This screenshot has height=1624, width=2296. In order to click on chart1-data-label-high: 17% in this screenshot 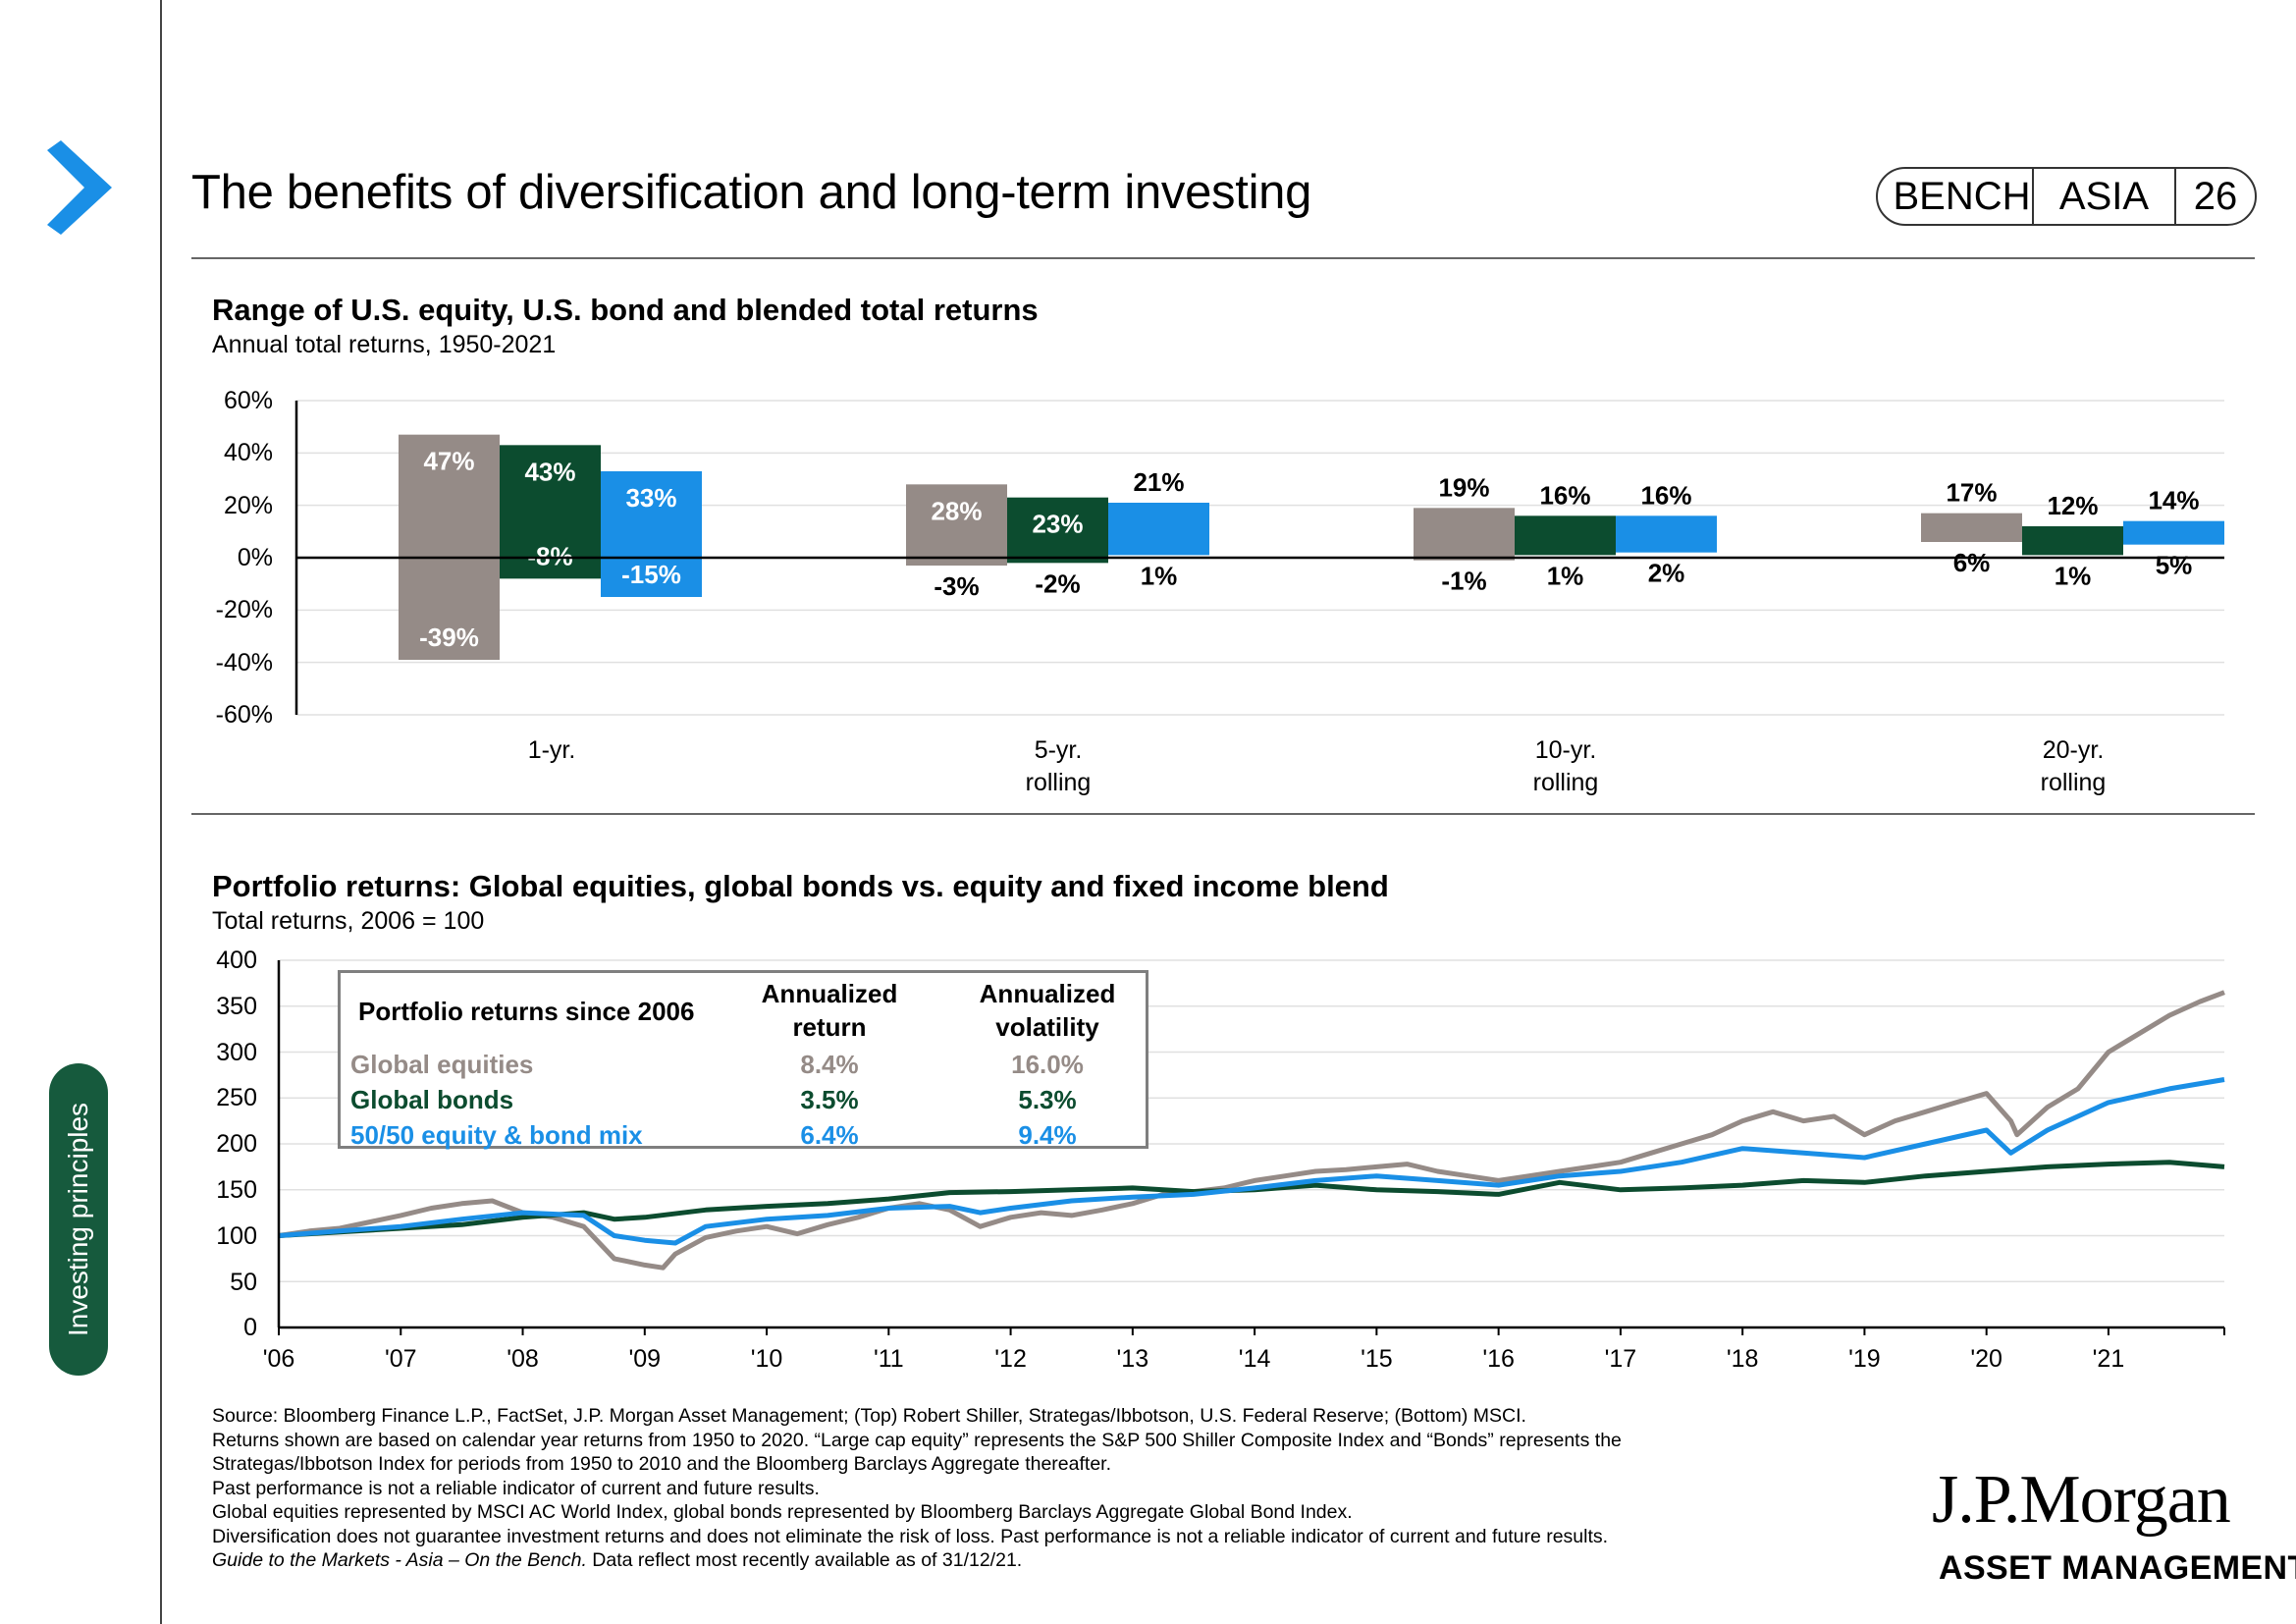, I will do `click(1971, 493)`.